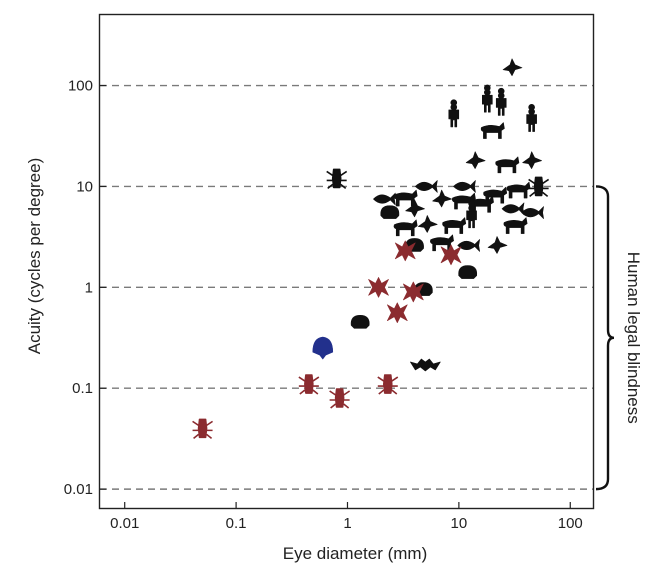 The height and width of the screenshot is (573, 658). I want to click on dragonfly-icon, so click(451, 255).